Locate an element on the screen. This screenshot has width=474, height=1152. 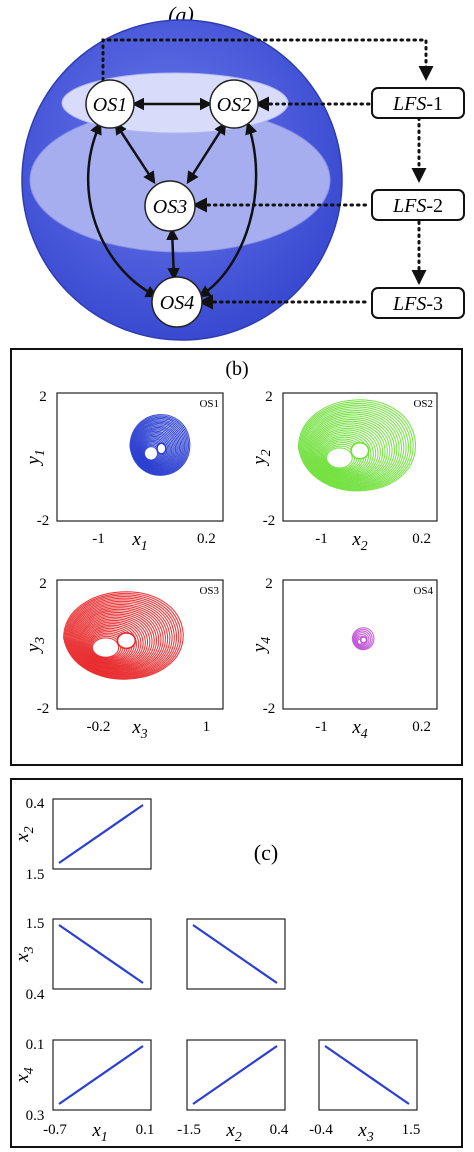
lfs-box-2: LFS-2 is located at coordinates (418, 205).